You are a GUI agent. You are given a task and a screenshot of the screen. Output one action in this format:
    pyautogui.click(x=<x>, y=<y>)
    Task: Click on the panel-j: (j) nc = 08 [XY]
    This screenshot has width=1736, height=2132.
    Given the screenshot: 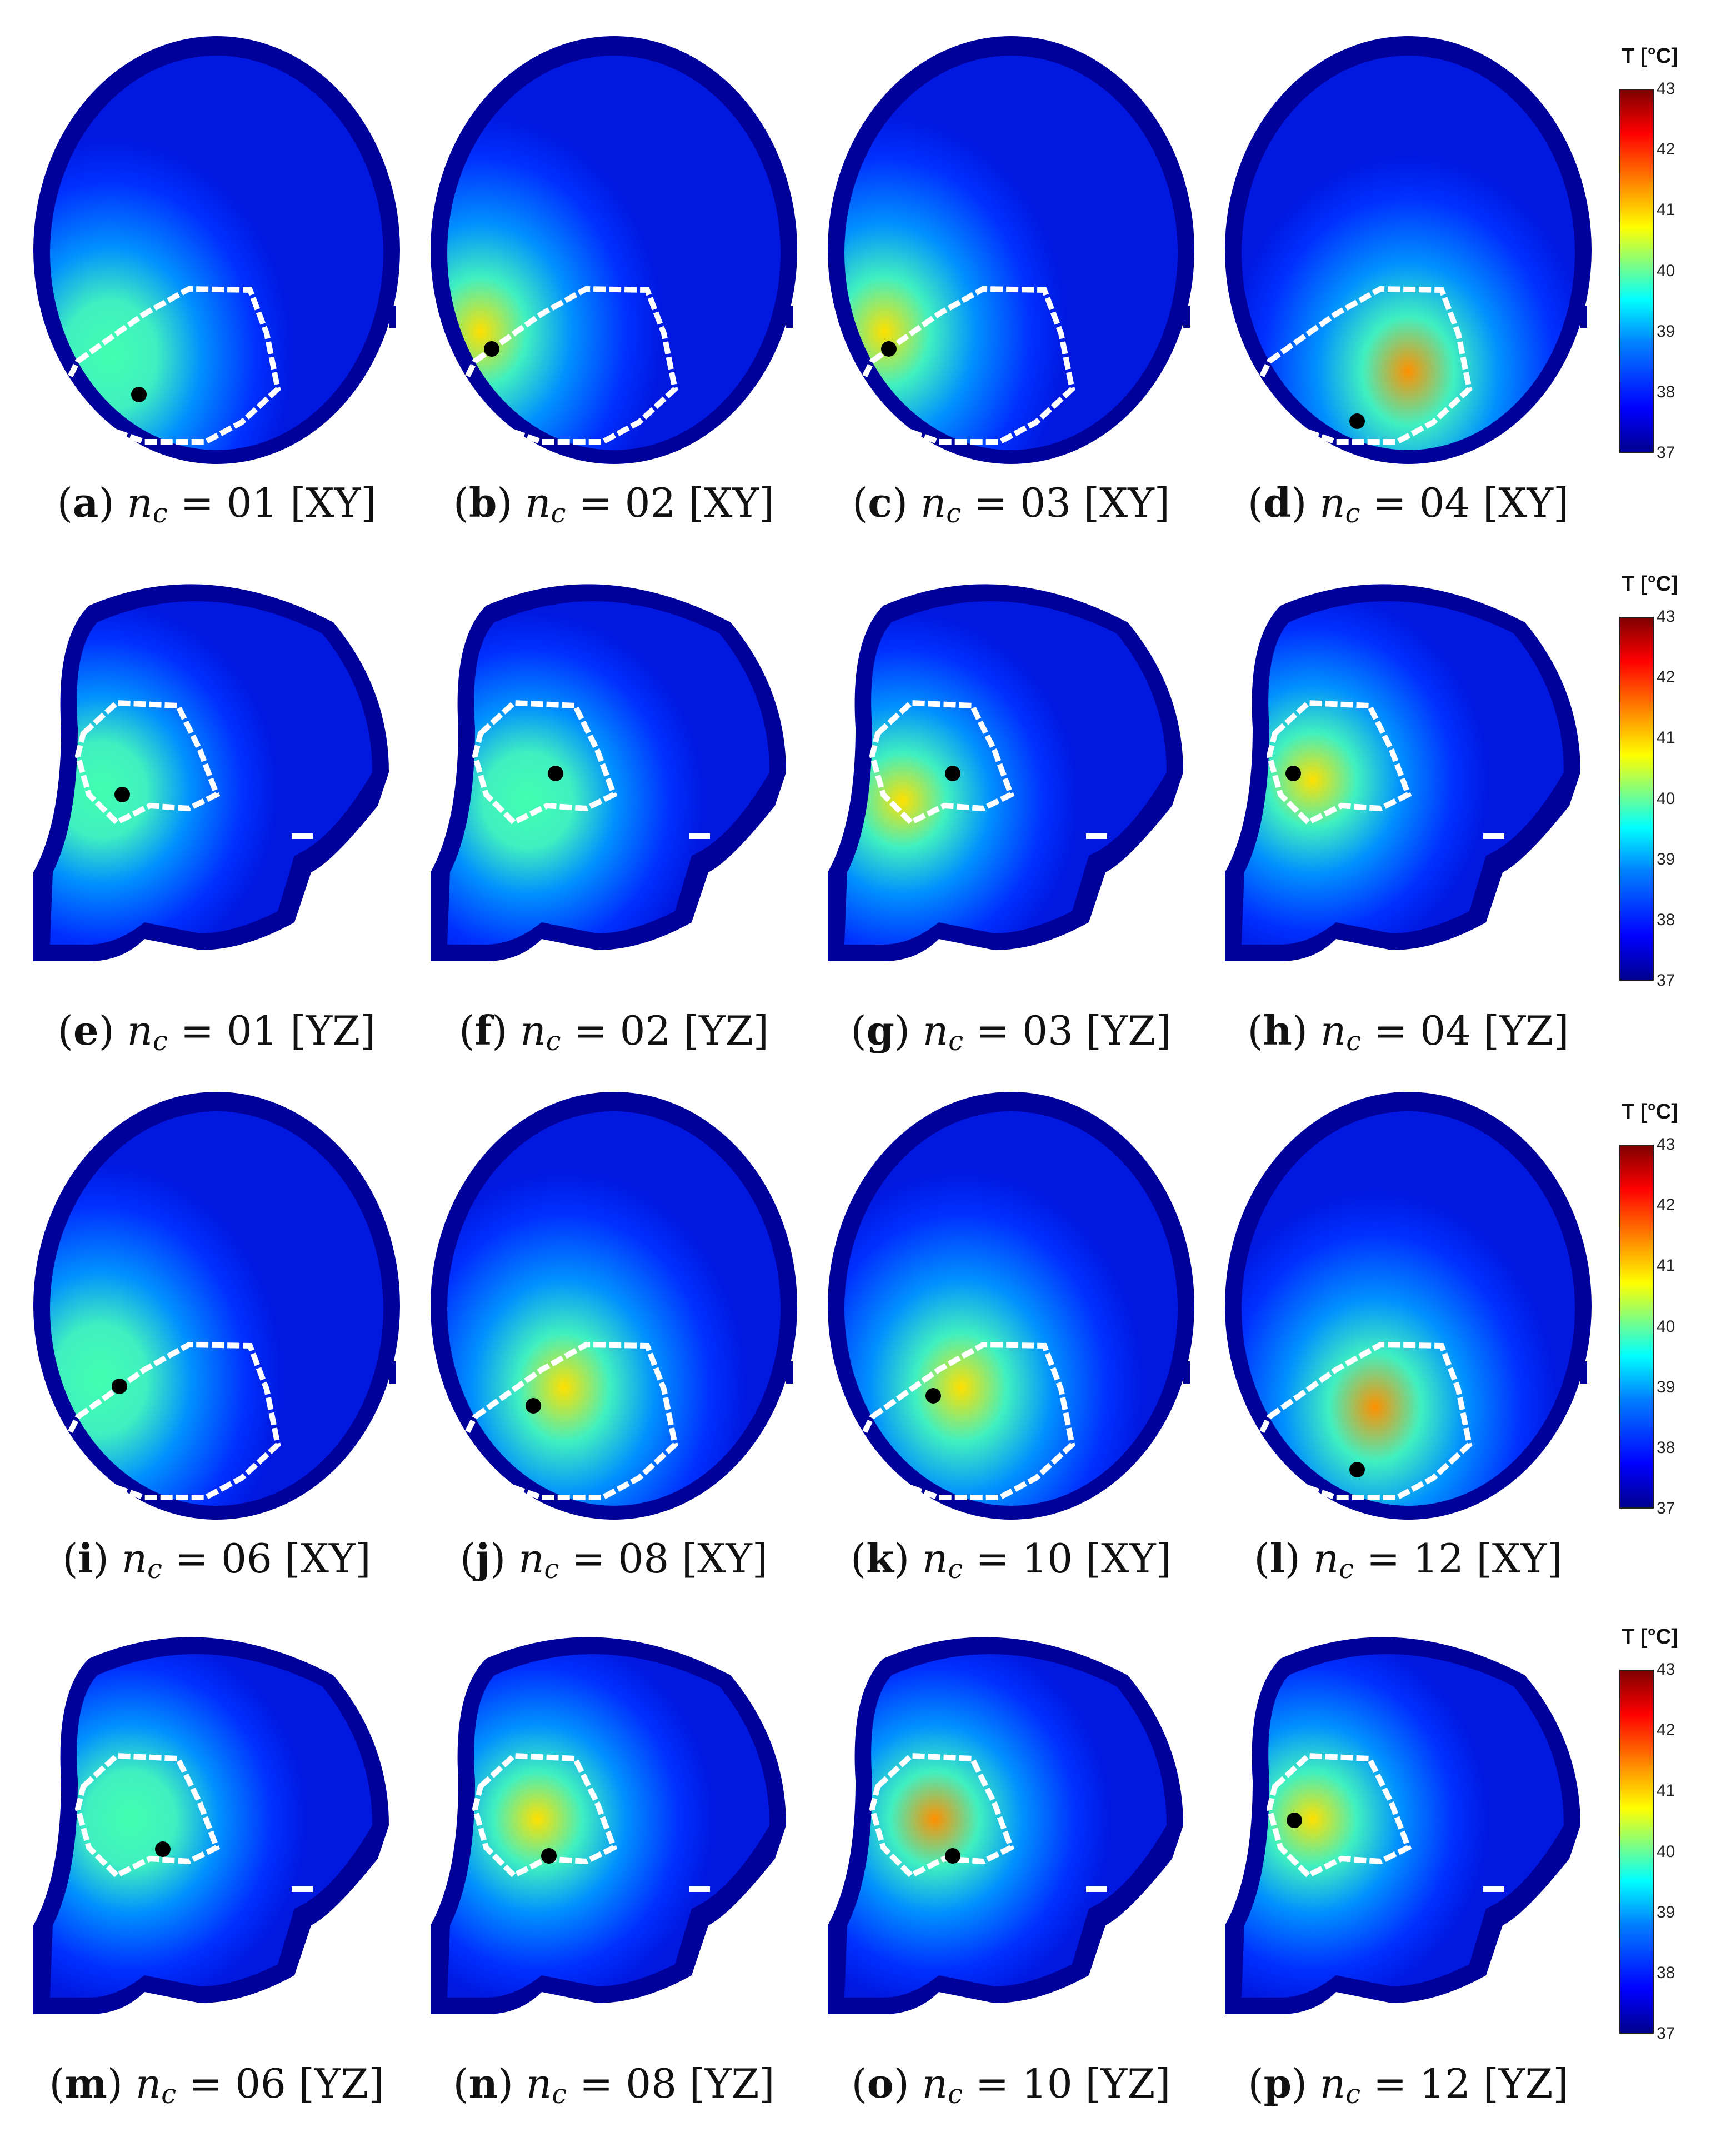 What is the action you would take?
    pyautogui.click(x=613, y=1337)
    